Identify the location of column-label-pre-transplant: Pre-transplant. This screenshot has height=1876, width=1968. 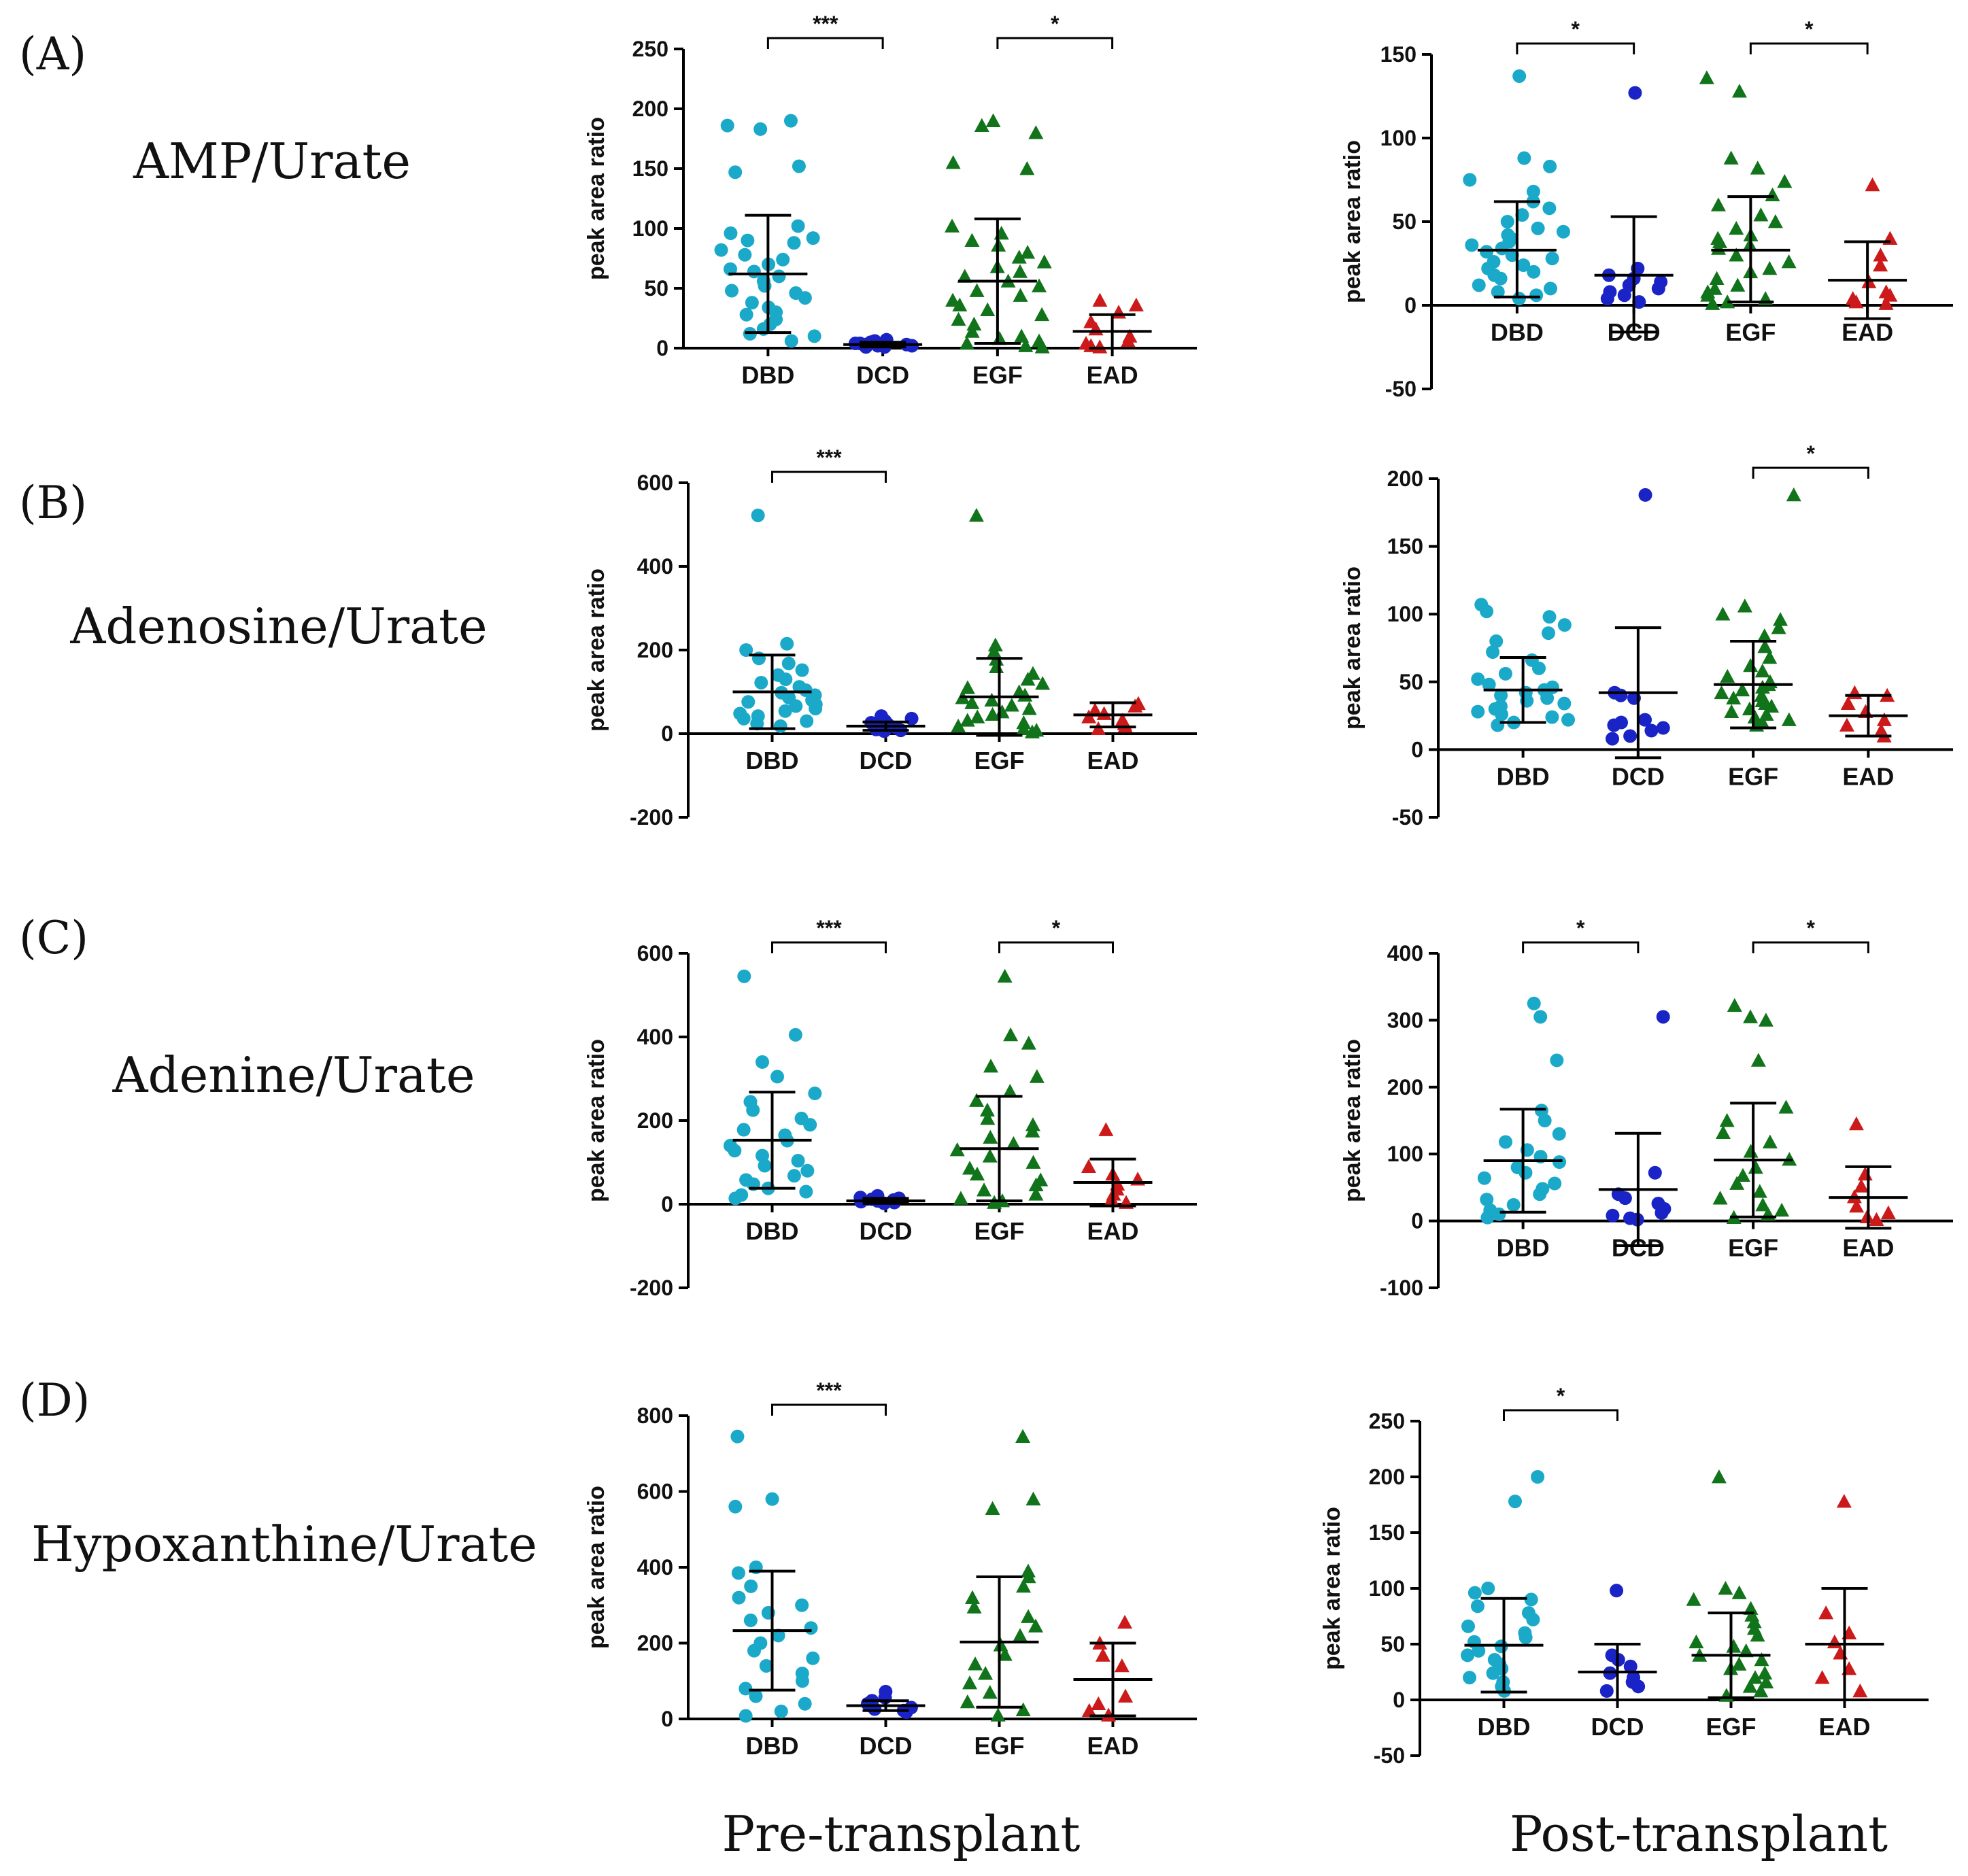
(901, 1833).